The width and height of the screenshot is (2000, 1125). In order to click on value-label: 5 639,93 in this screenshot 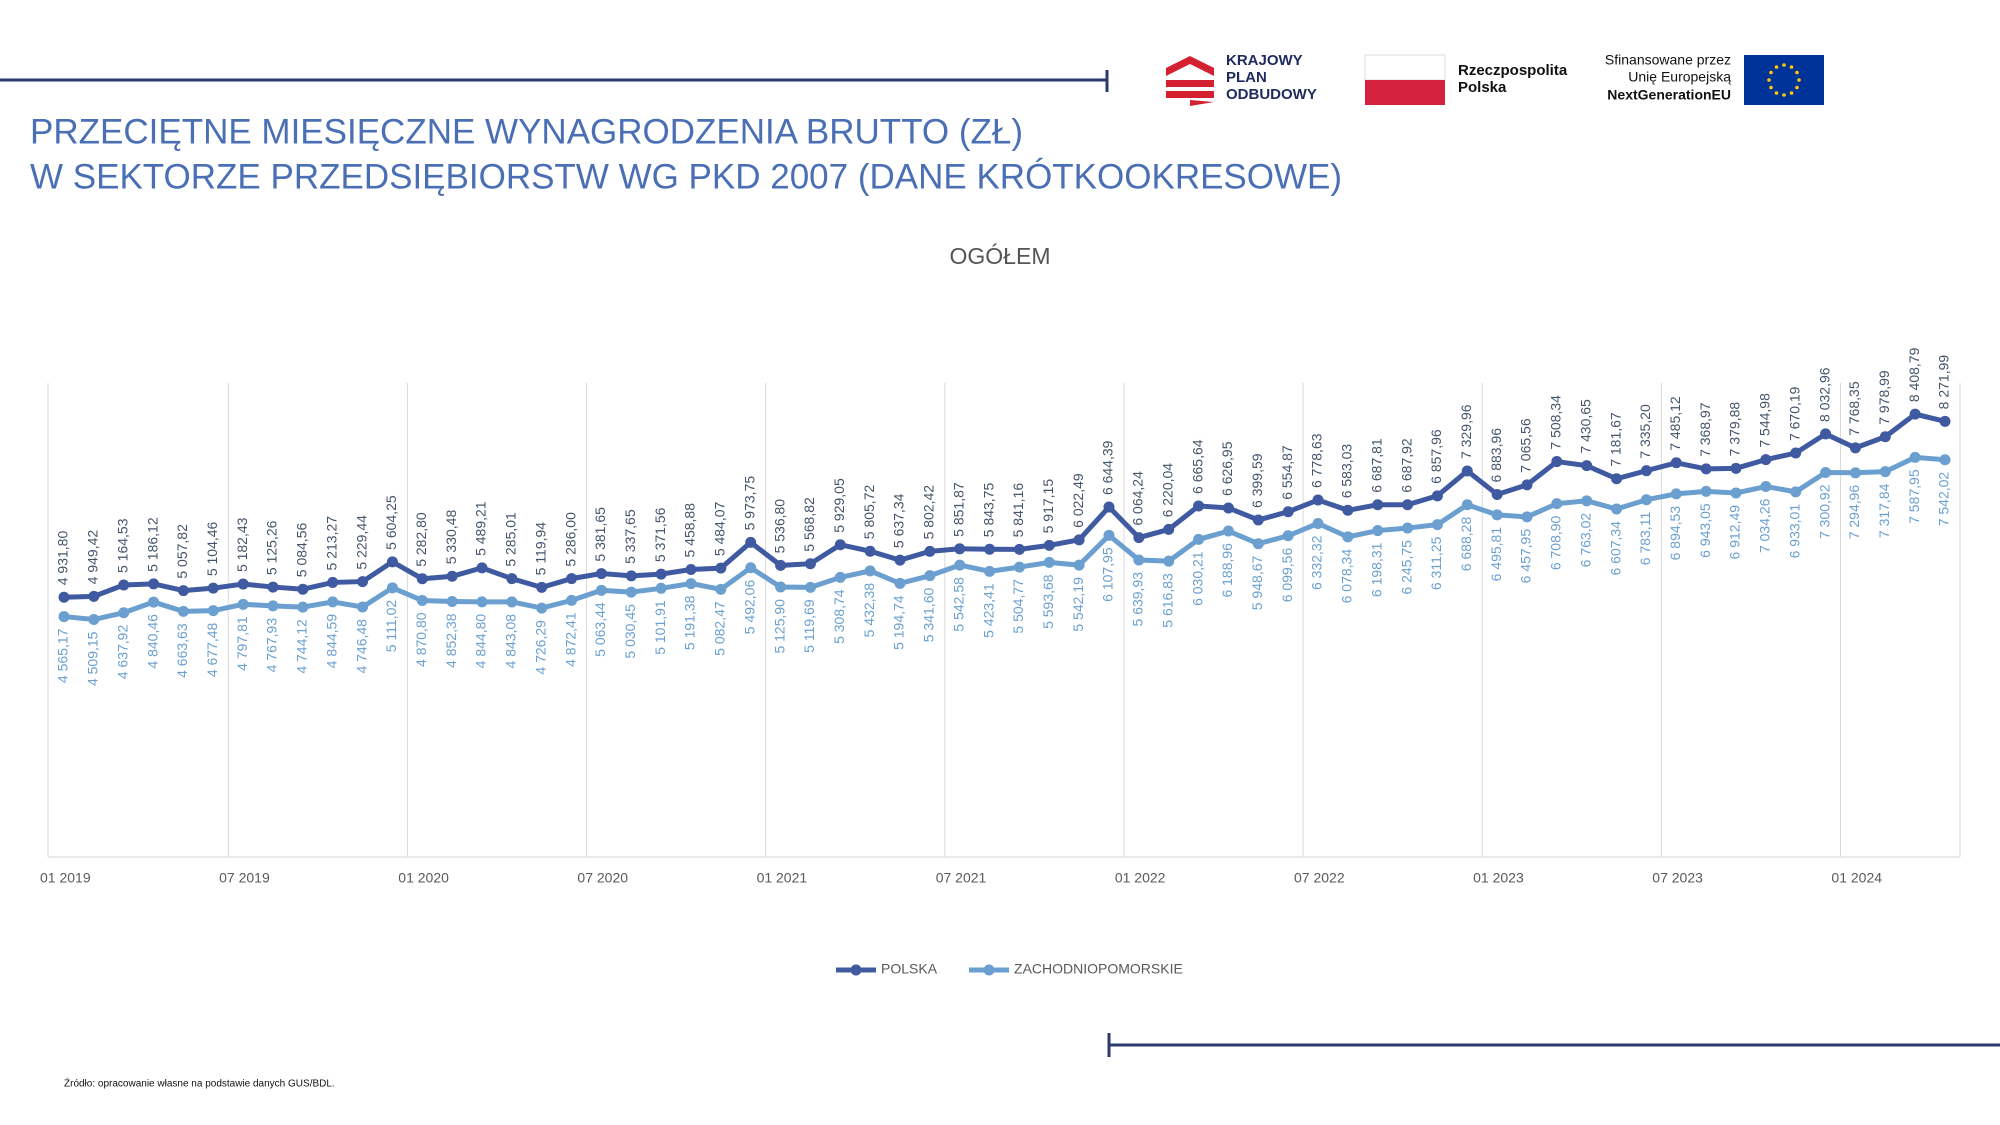, I will do `click(1138, 599)`.